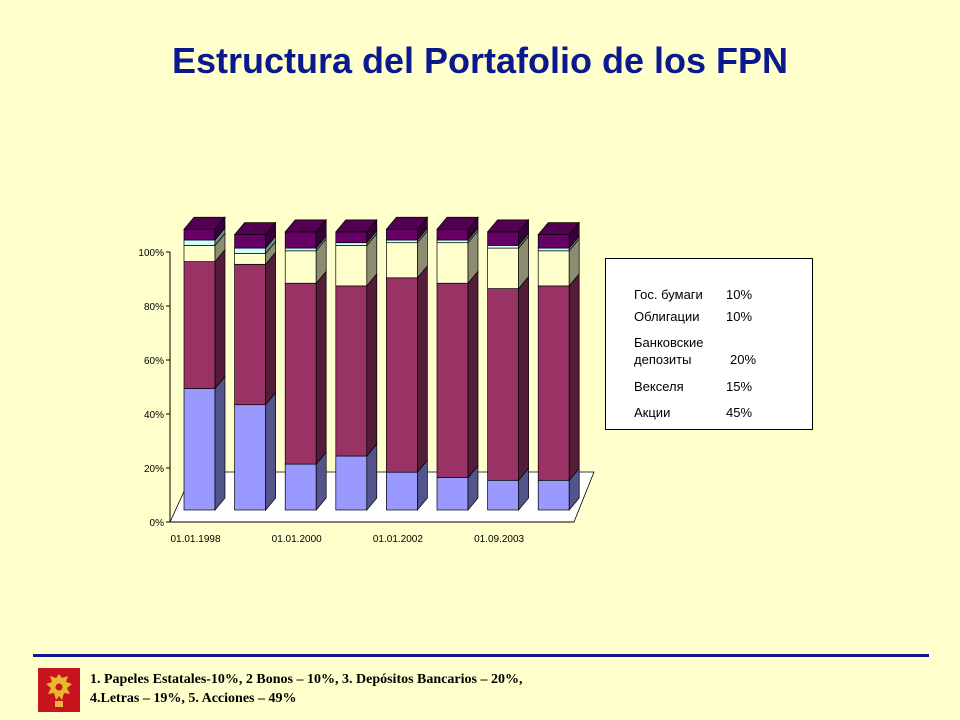  I want to click on legend-value: 45%, so click(739, 412).